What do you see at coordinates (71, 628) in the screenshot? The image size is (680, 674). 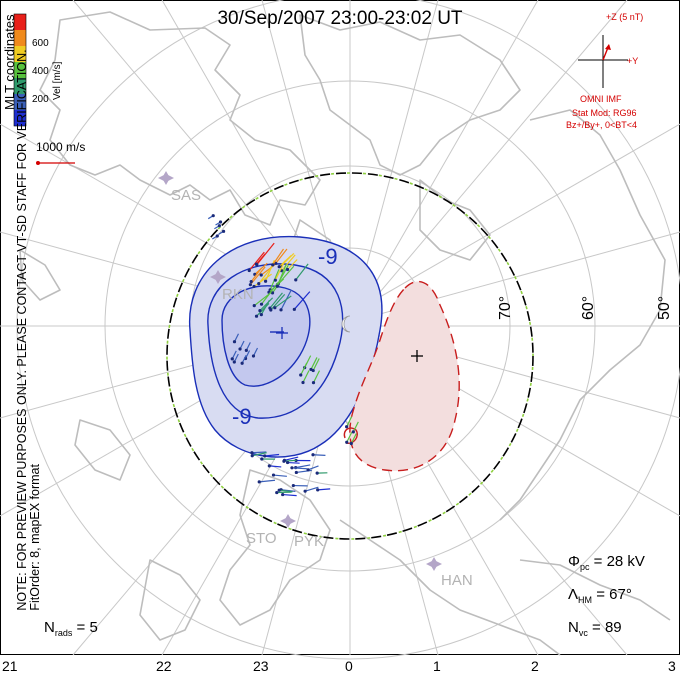 I see `stat-n-rads: Nrads = 5` at bounding box center [71, 628].